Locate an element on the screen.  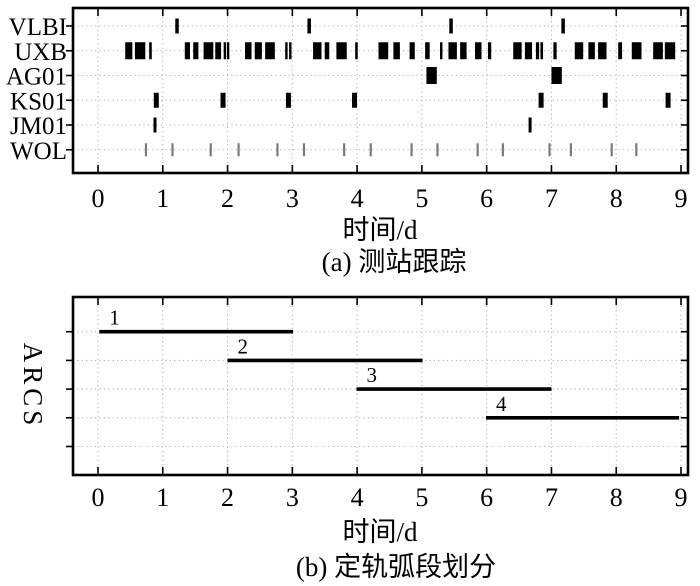
arc-segment-label-2: 2 is located at coordinates (243, 346).